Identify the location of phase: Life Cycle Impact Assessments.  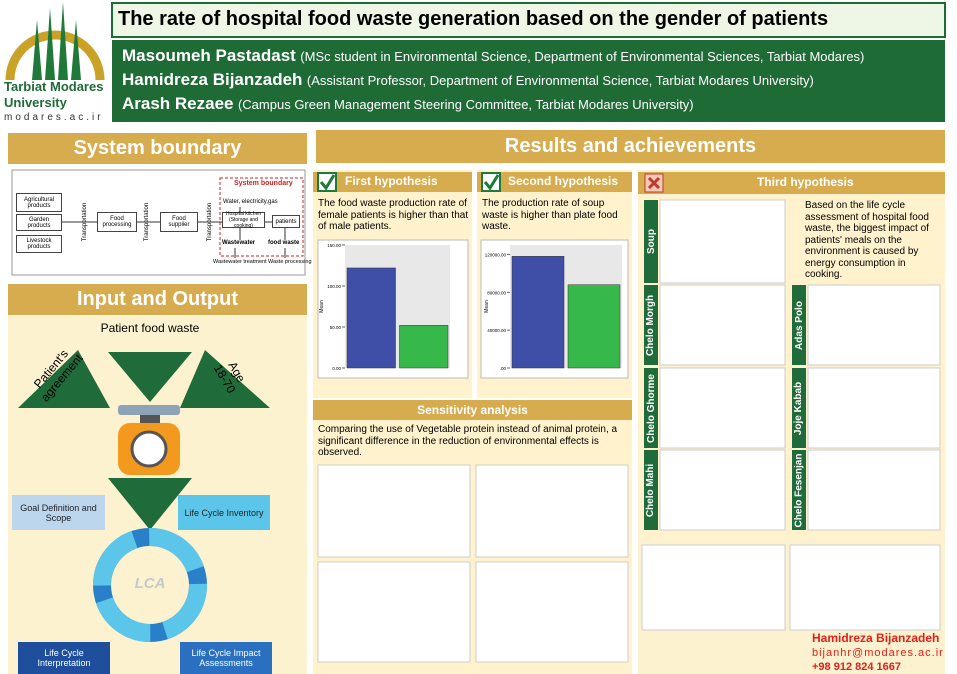
(226, 658).